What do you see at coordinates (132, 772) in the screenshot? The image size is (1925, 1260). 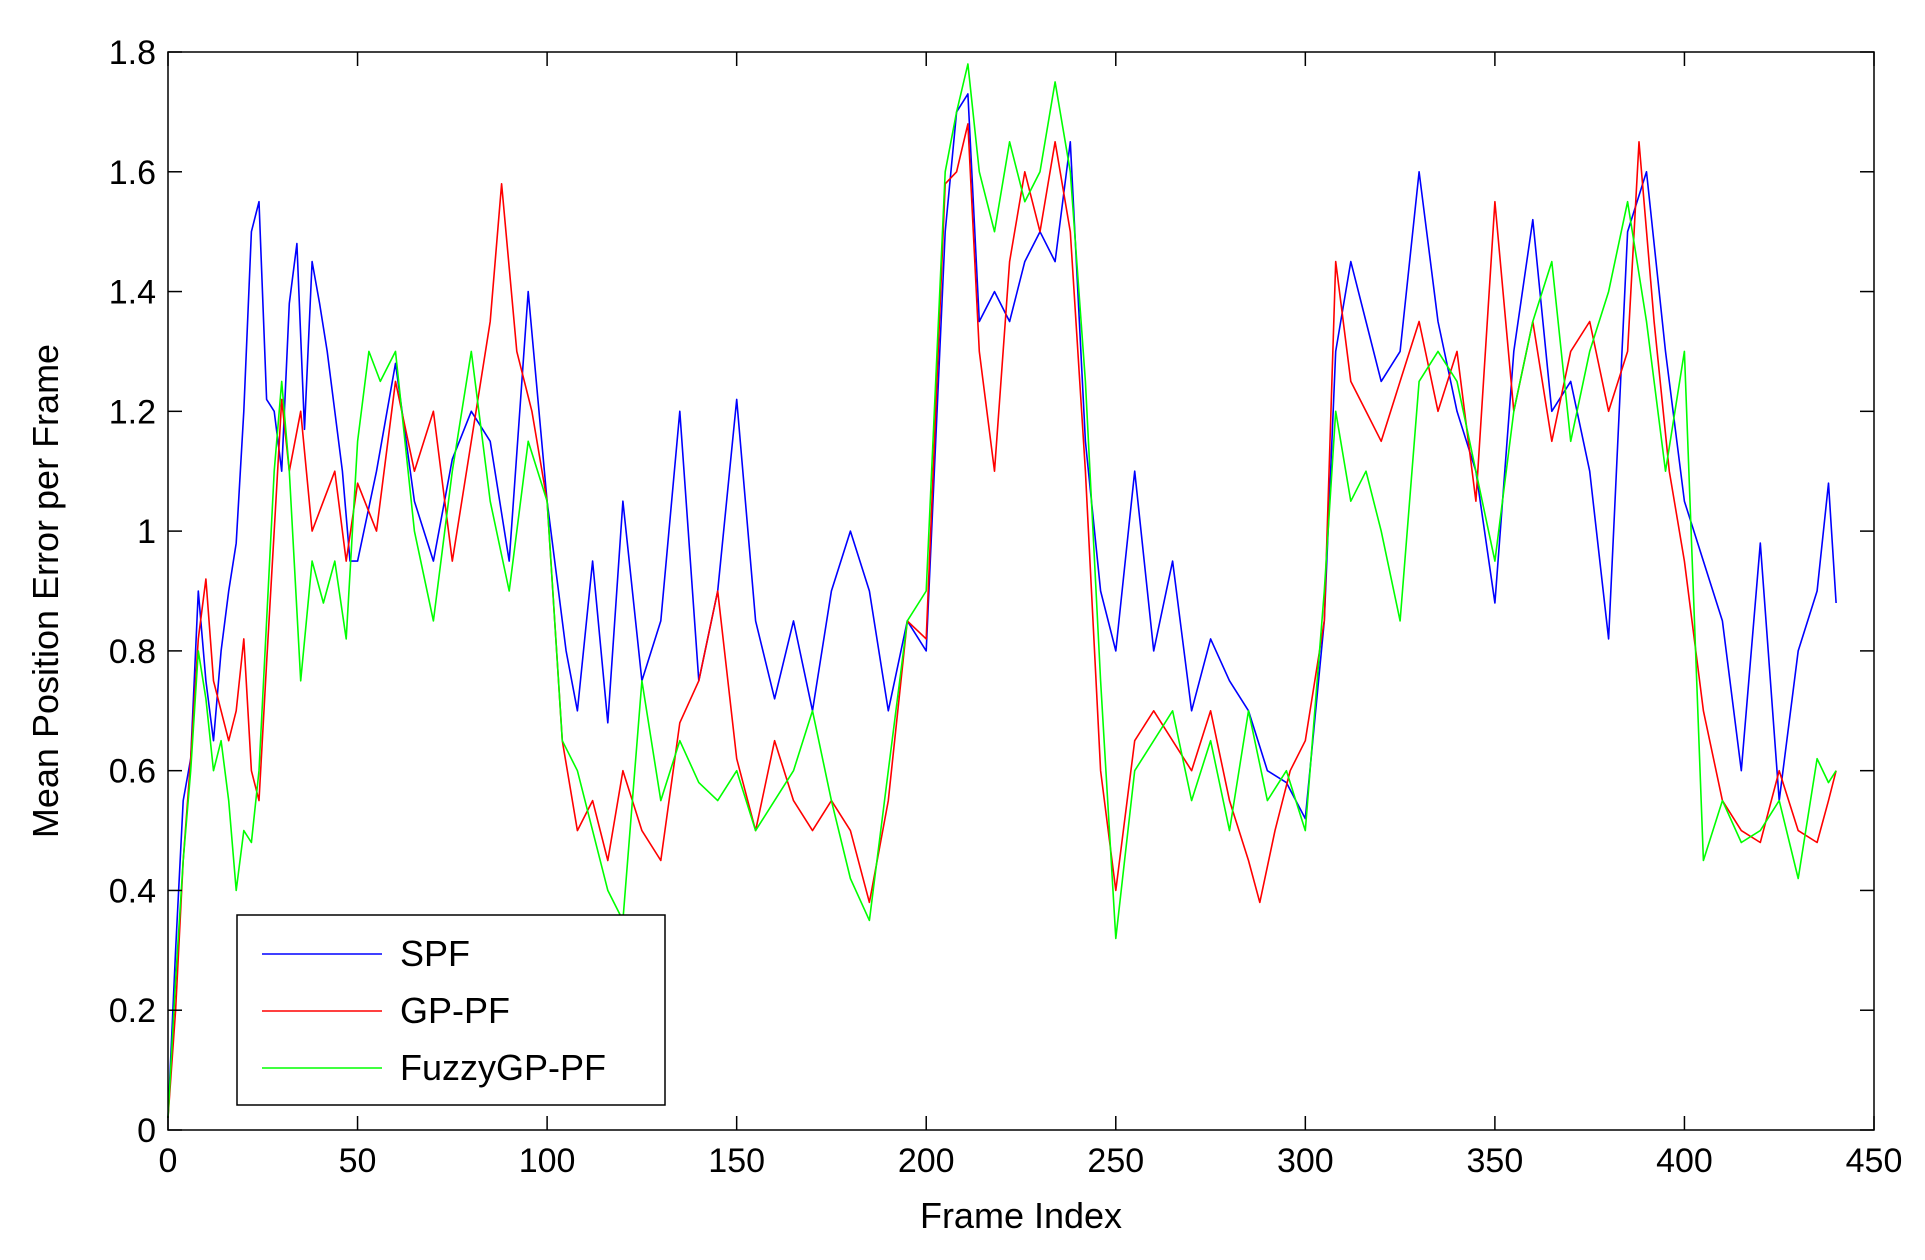 I see `y-tick-label: 0.6` at bounding box center [132, 772].